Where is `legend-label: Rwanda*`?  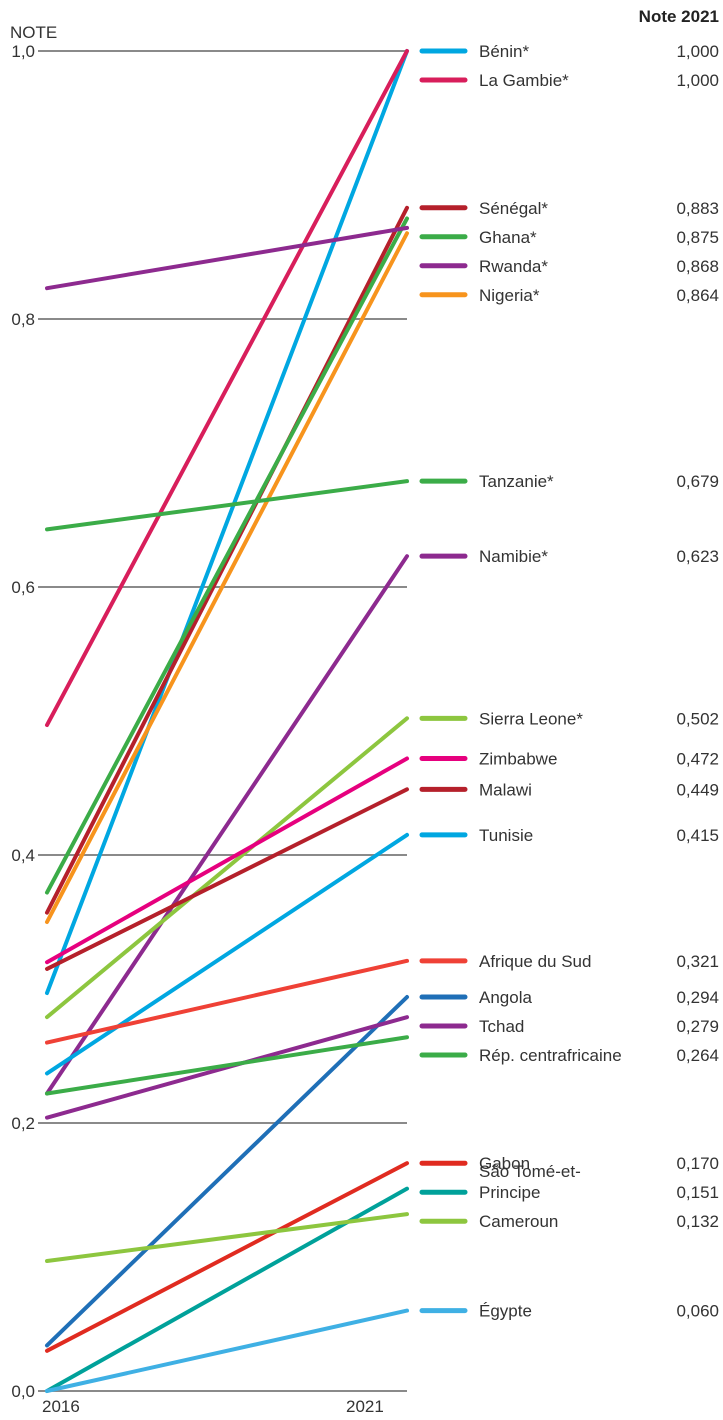
legend-label: Rwanda* is located at coordinates (513, 266).